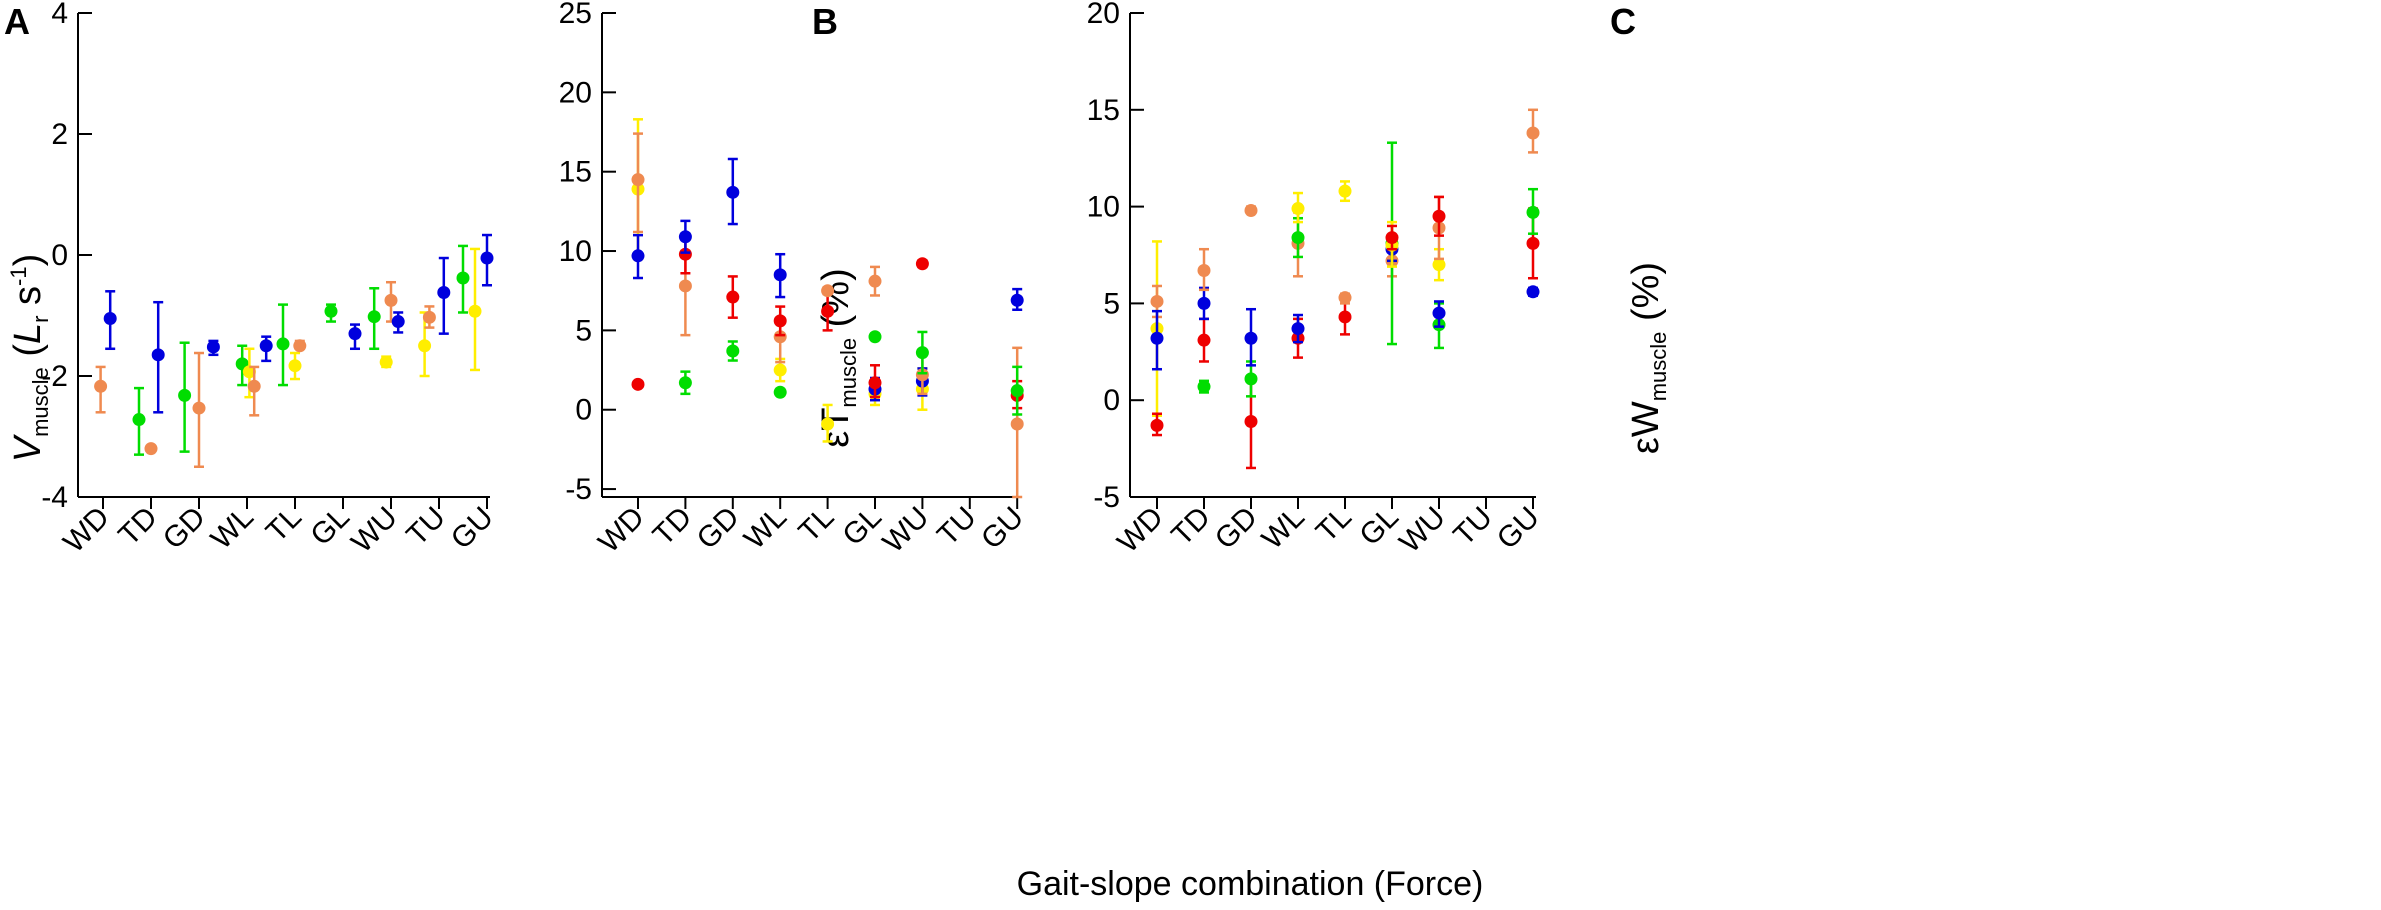 The width and height of the screenshot is (2381, 910). What do you see at coordinates (1236, 528) in the screenshot?
I see `panel-c-x-tick-label: GD` at bounding box center [1236, 528].